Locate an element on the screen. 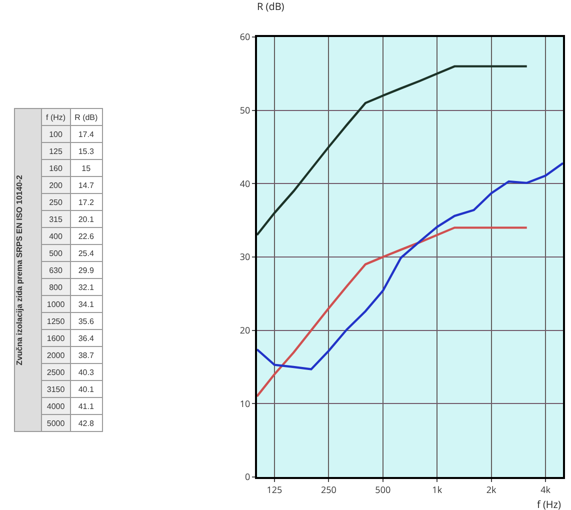  category-label: 500 is located at coordinates (56, 253).